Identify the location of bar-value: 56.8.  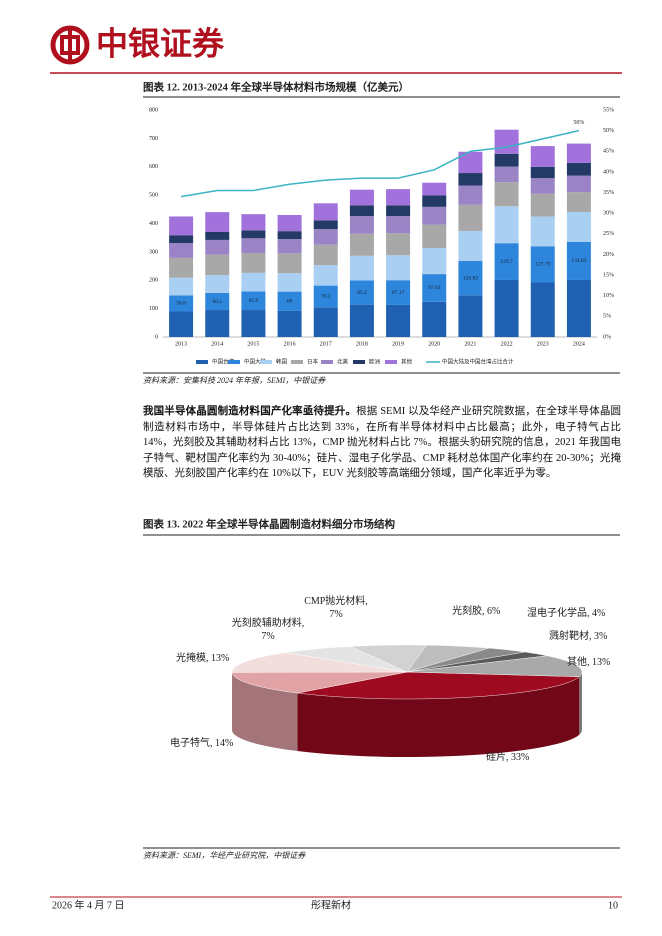
(181, 304).